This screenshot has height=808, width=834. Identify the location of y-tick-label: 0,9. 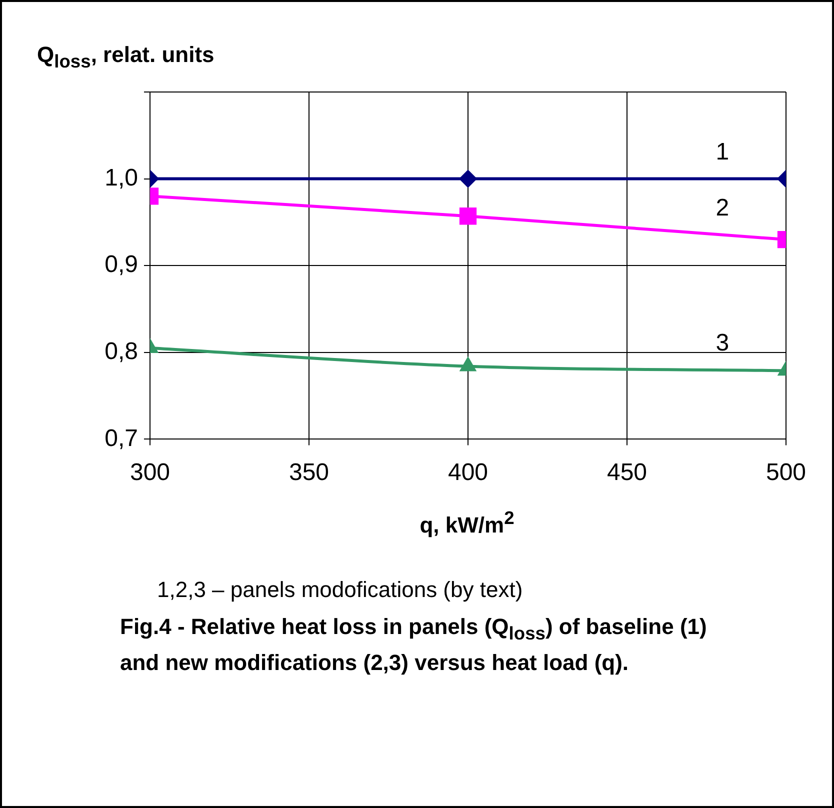
(121, 264).